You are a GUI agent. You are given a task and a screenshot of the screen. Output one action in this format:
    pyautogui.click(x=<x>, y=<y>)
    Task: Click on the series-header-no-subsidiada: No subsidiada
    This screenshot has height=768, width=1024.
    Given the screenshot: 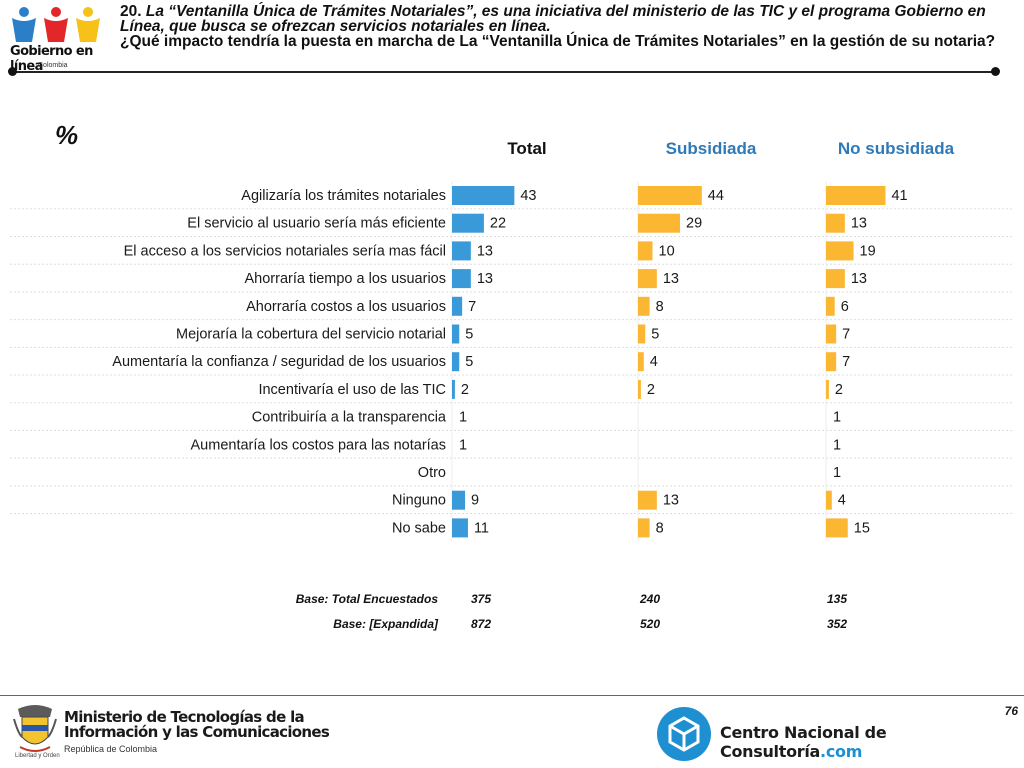 What is the action you would take?
    pyautogui.click(x=896, y=148)
    